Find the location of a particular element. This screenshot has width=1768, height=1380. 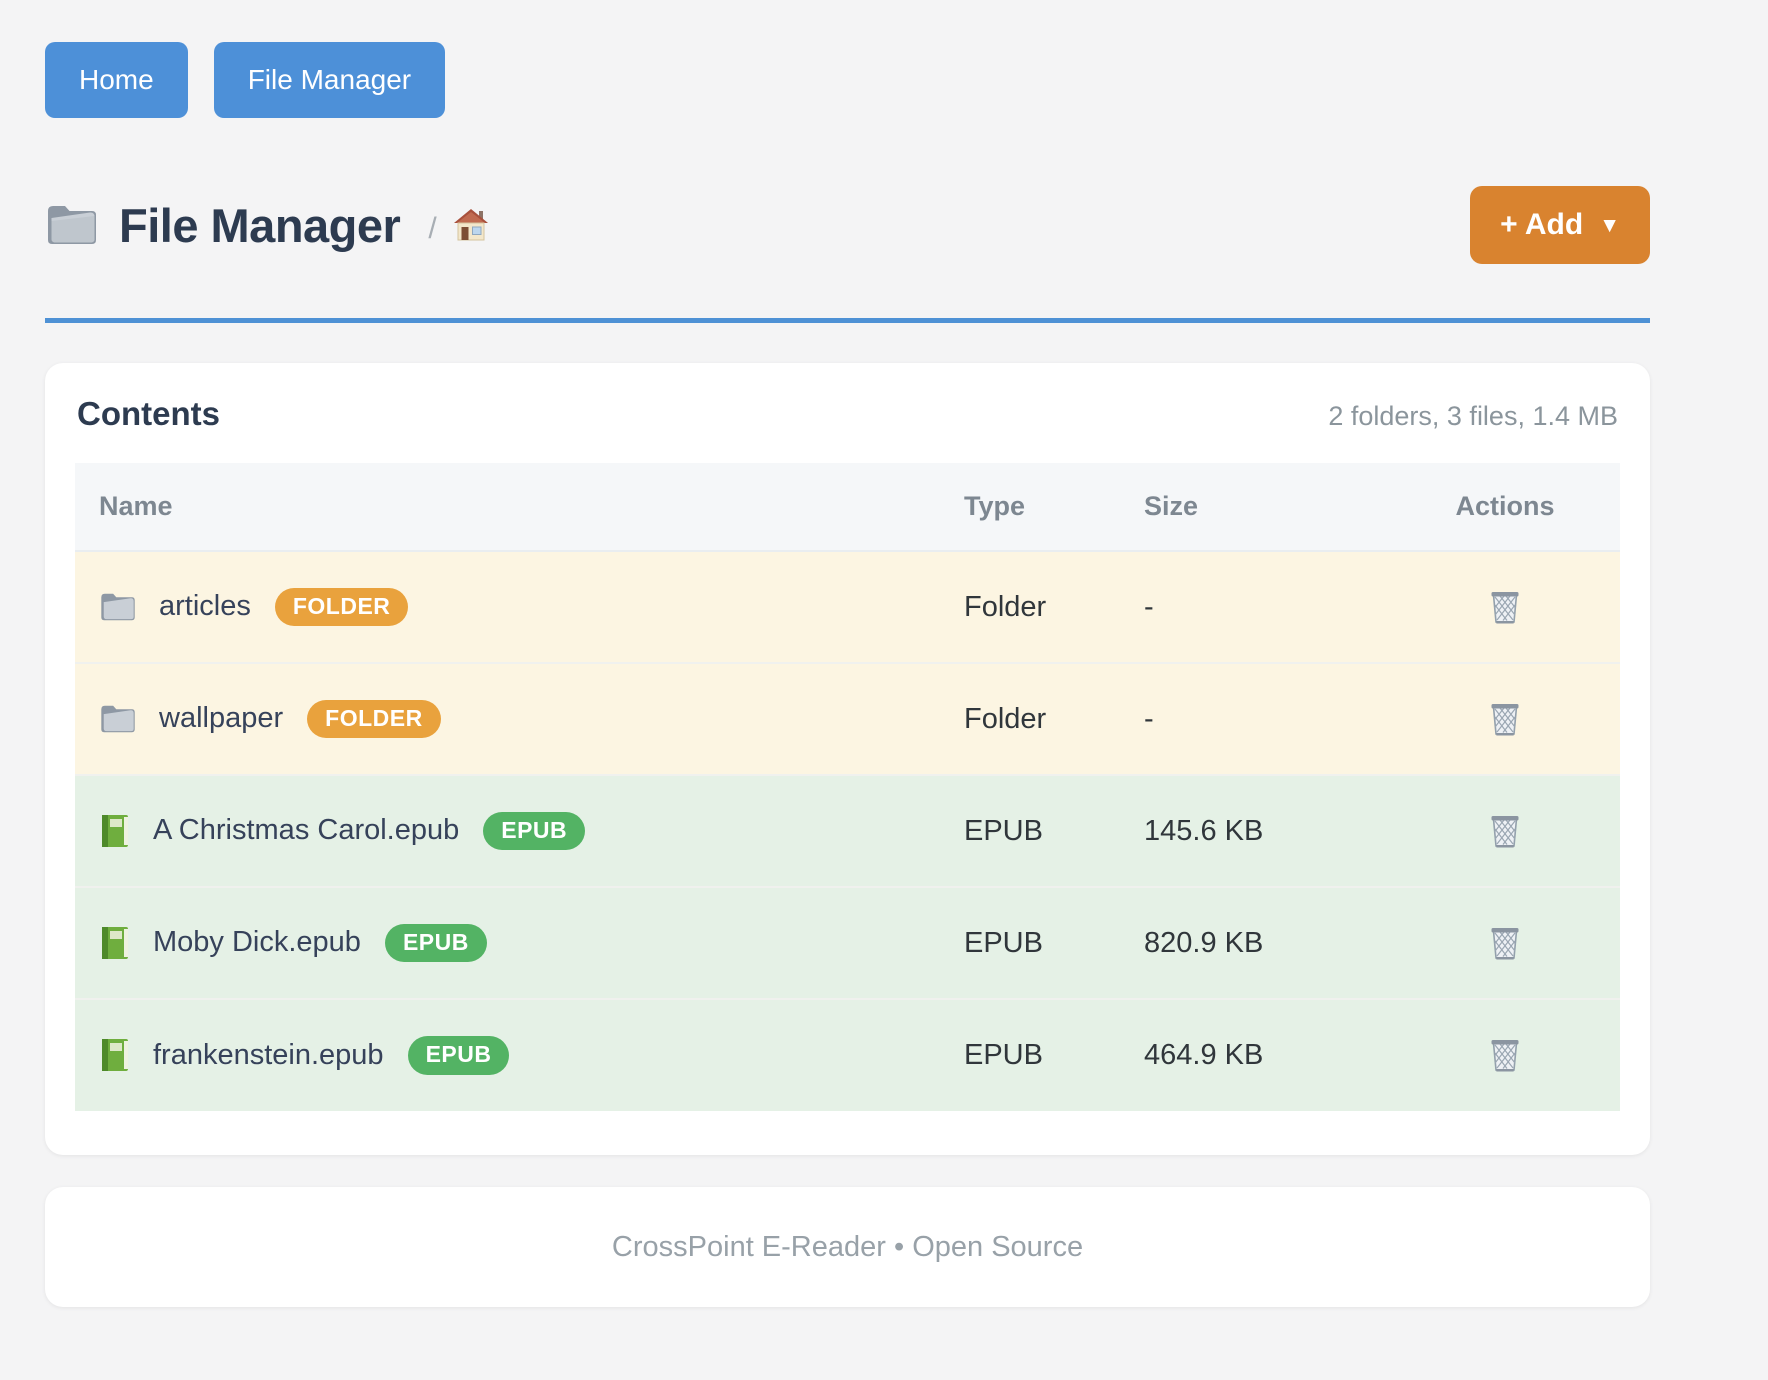

file-manager-button: File Manager is located at coordinates (329, 80).